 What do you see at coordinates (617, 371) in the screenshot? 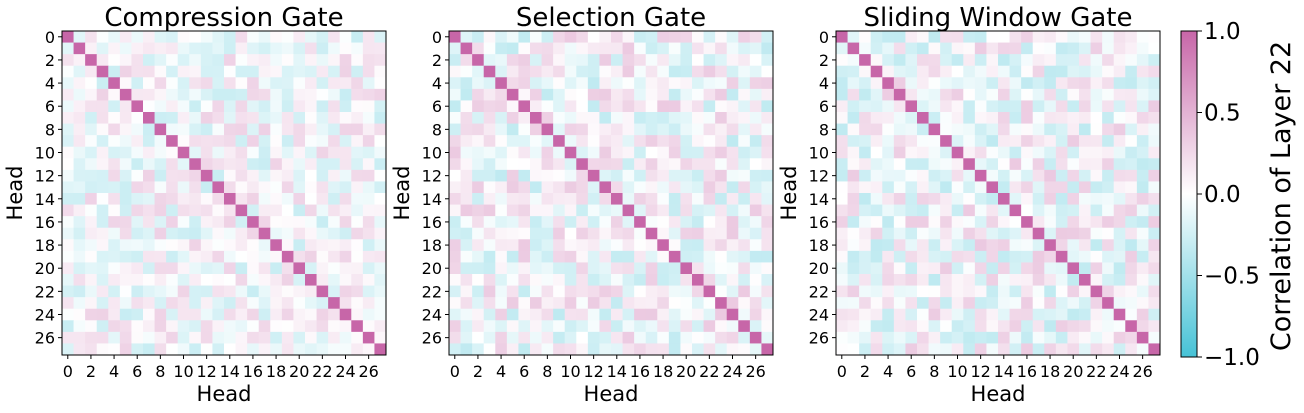
I see `x-tick-label: 14` at bounding box center [617, 371].